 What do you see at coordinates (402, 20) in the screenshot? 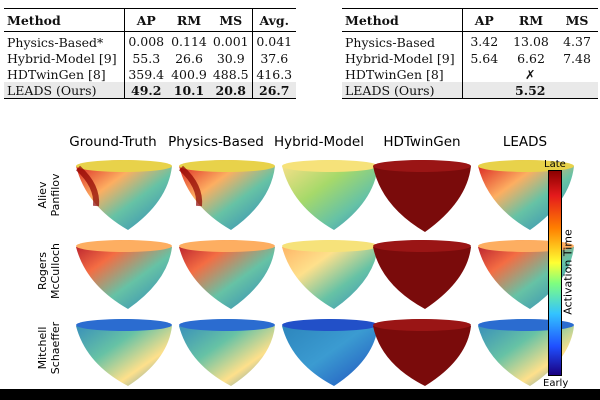
I see `table2-header-method: Method` at bounding box center [402, 20].